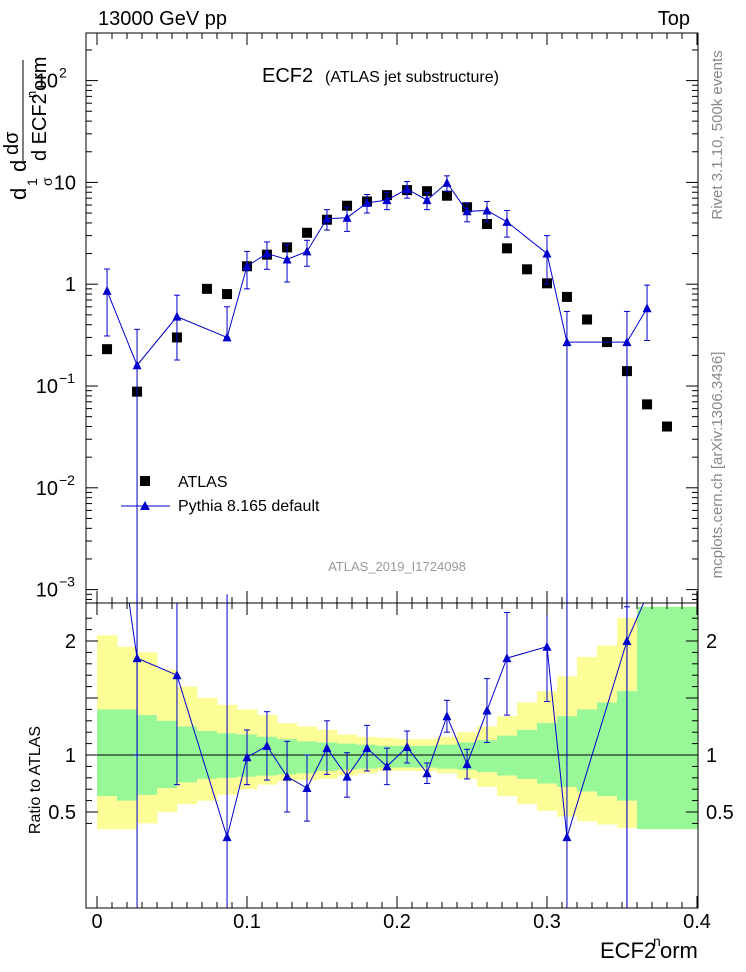  I want to click on ratio-tick-label: 1, so click(70, 756).